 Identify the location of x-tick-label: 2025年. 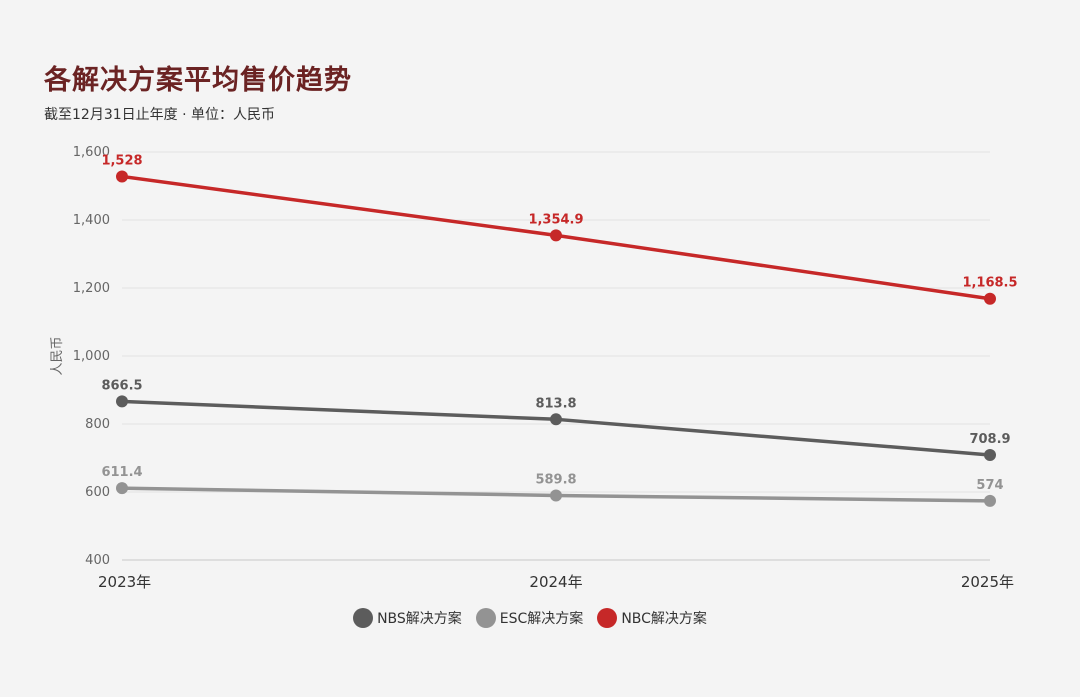
(987, 582).